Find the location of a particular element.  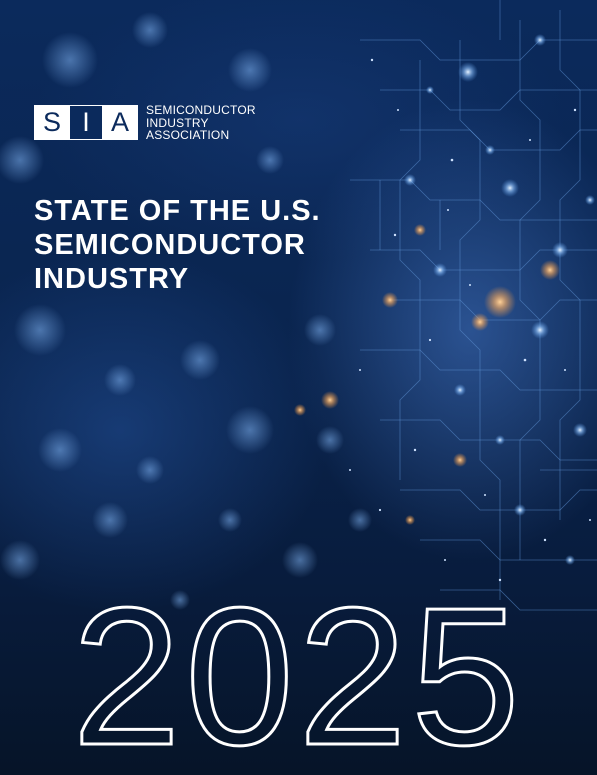

logo-letter-s: S is located at coordinates (52, 123).